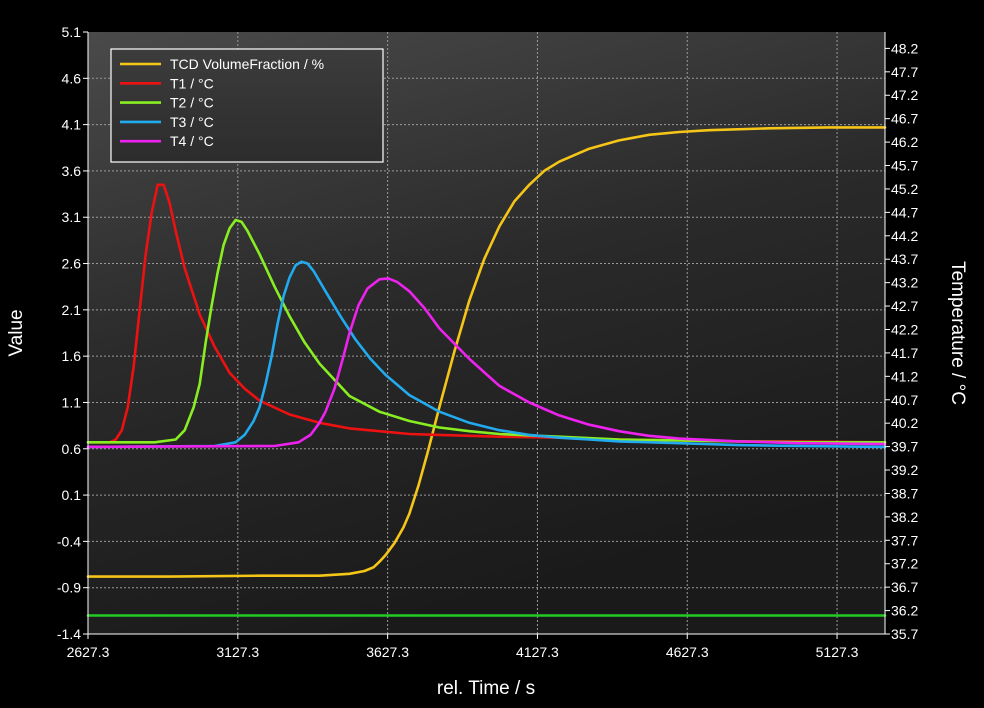  What do you see at coordinates (72, 449) in the screenshot?
I see `y-left-tick-label: 0.6` at bounding box center [72, 449].